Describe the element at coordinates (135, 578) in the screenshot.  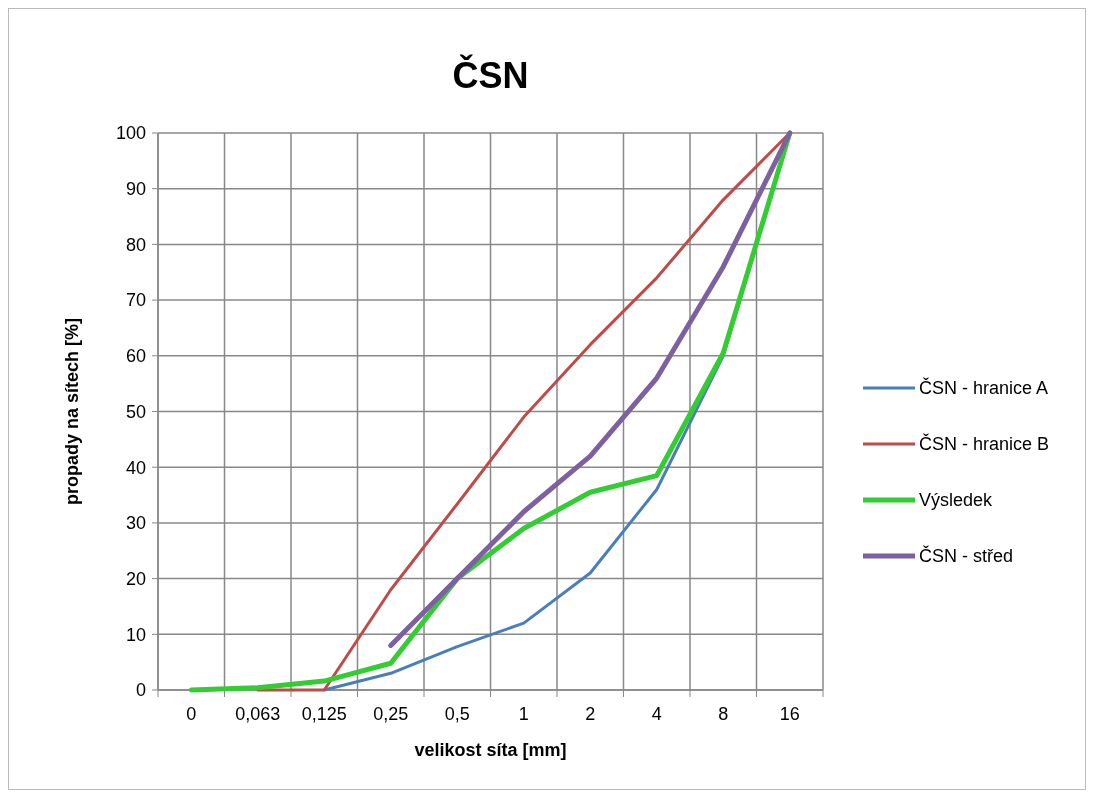
I see `y-tick-label: 20` at that location.